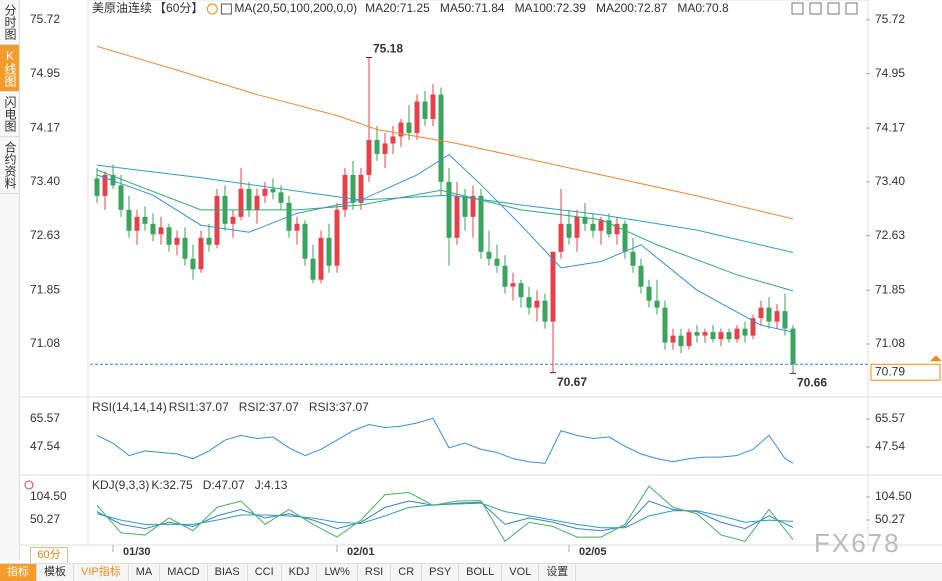 This screenshot has height=581, width=942. What do you see at coordinates (9, 165) in the screenshot?
I see `sidebar-tab: 合约资料` at bounding box center [9, 165].